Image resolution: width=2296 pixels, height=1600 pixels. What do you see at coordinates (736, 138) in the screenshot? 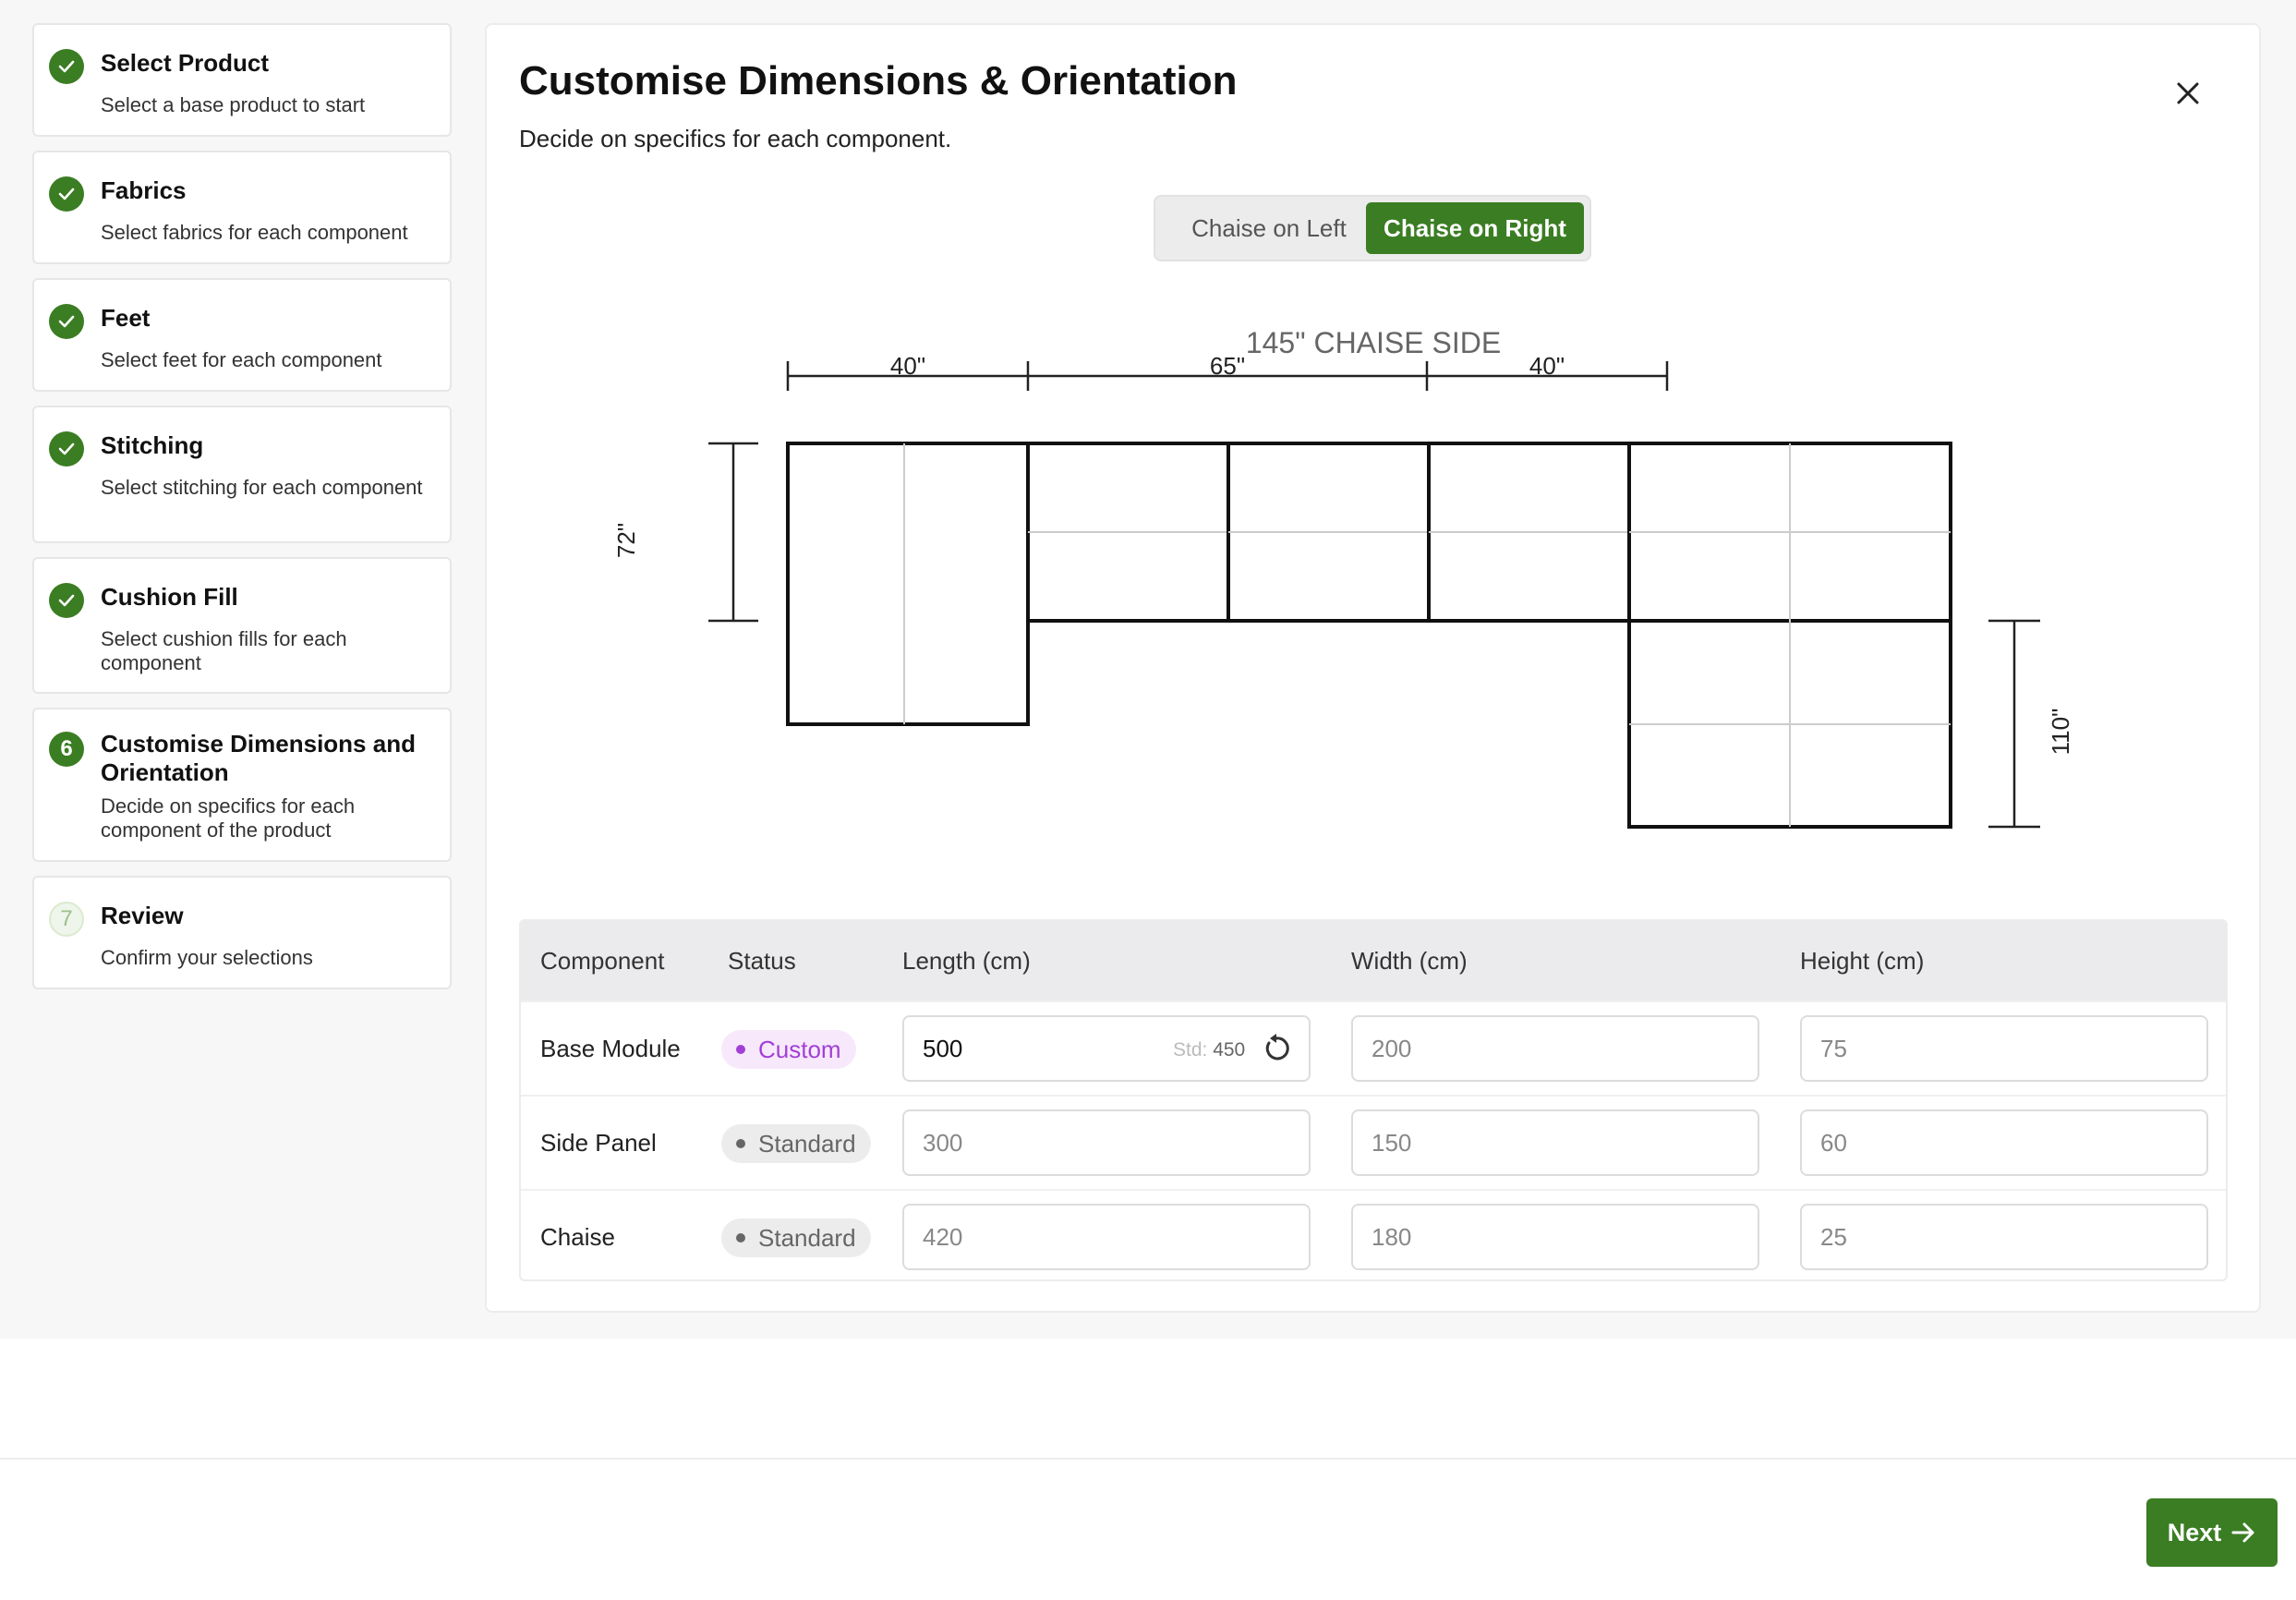
I see `page-subtitle: Decide on specifics for each component.` at bounding box center [736, 138].